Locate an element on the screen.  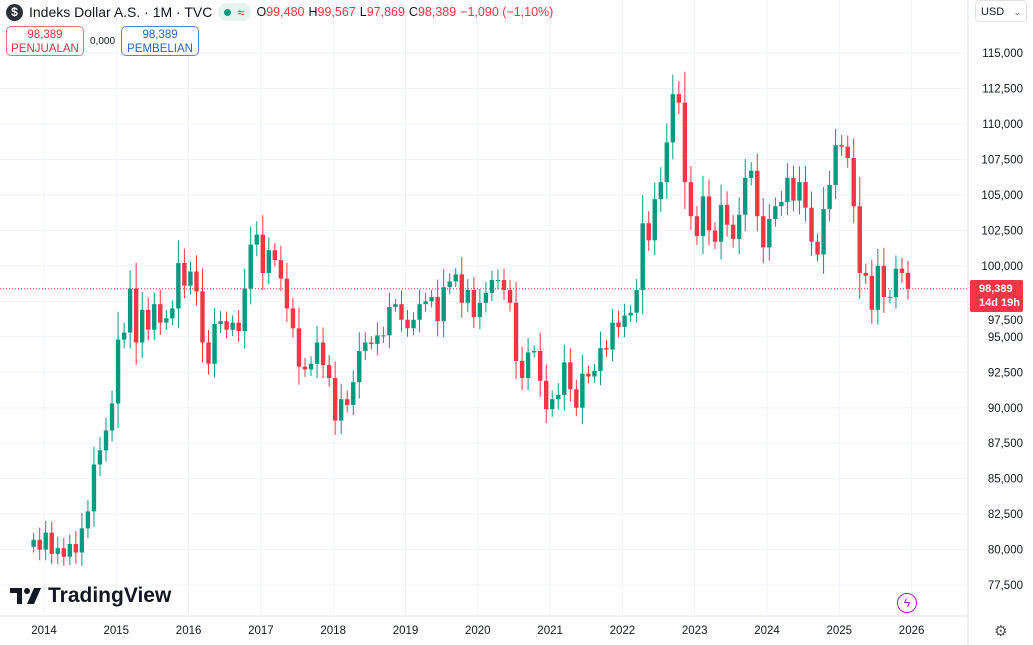
sell-price: 98,389 is located at coordinates (45, 35).